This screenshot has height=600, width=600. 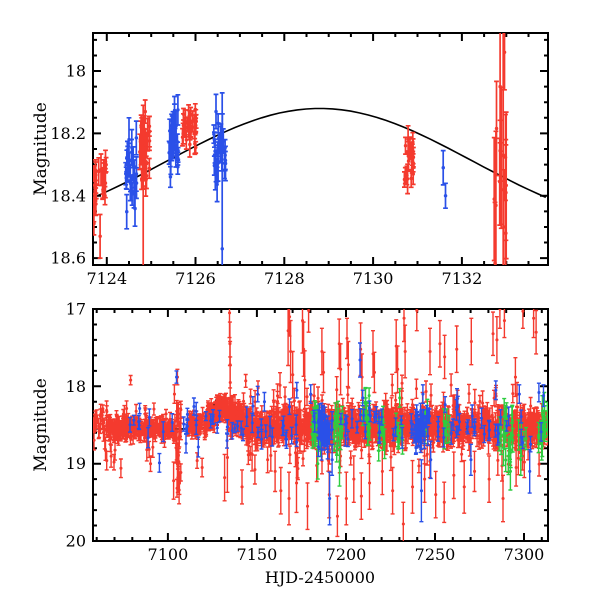 What do you see at coordinates (76, 463) in the screenshot?
I see `y-tick-label: 19` at bounding box center [76, 463].